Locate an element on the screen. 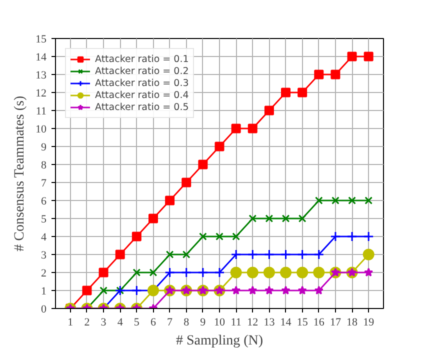  legend-label: Attacker ratio = 0.1 is located at coordinates (142, 59).